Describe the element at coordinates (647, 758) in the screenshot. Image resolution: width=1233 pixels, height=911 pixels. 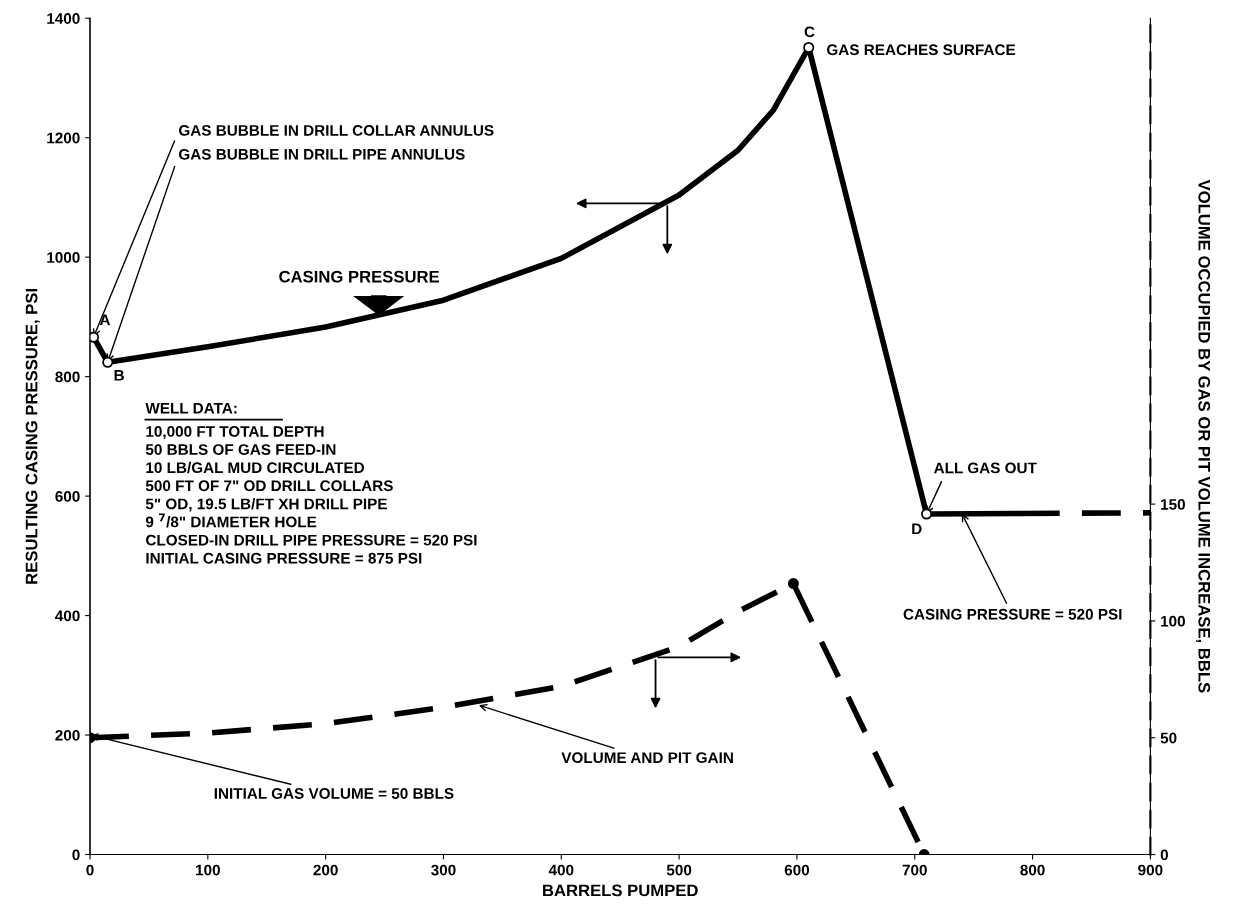
I see `annotation: VOLUME AND PIT GAIN` at that location.